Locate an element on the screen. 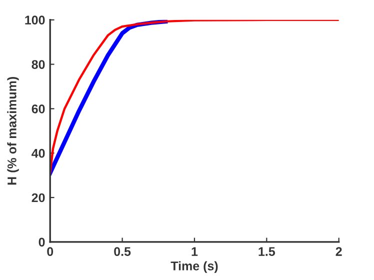 Image resolution: width=374 pixels, height=280 pixels. x-tick-label: 0.5 is located at coordinates (122, 251).